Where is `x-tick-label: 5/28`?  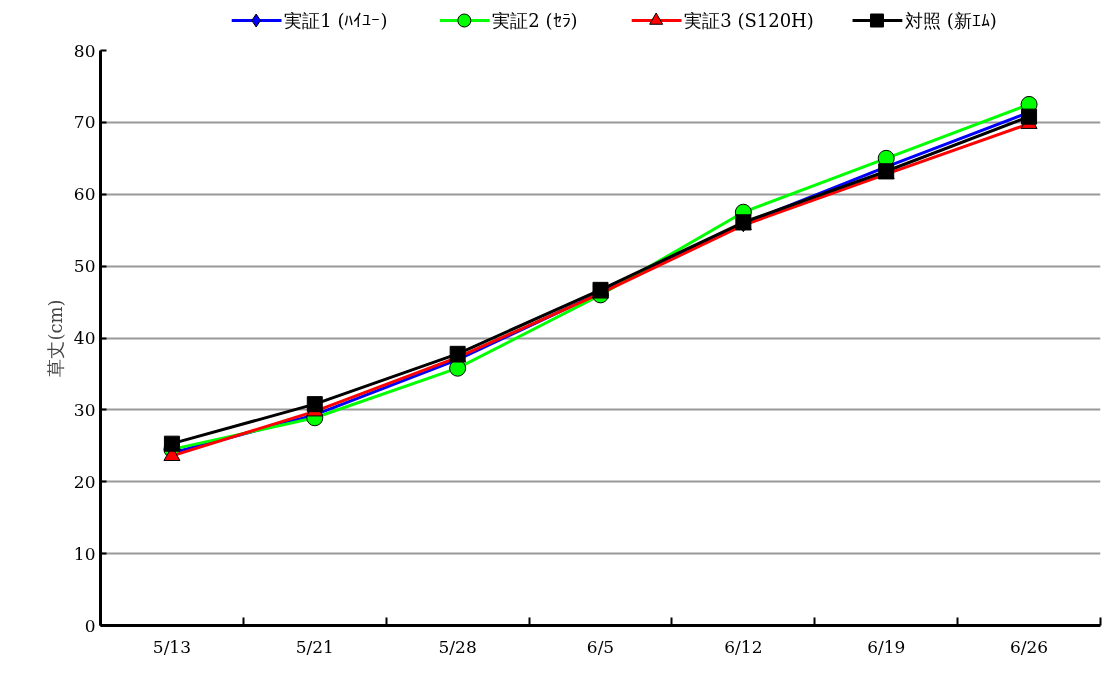 x-tick-label: 5/28 is located at coordinates (457, 646).